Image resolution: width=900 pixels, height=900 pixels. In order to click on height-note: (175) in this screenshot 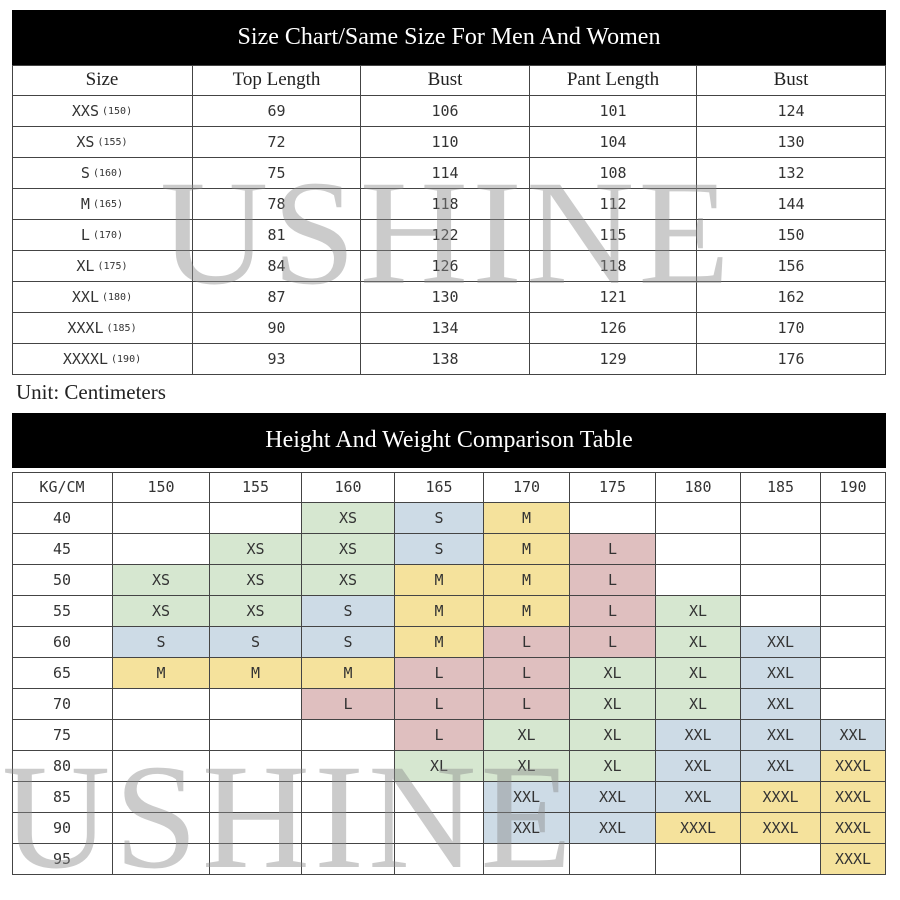, I will do `click(112, 266)`.